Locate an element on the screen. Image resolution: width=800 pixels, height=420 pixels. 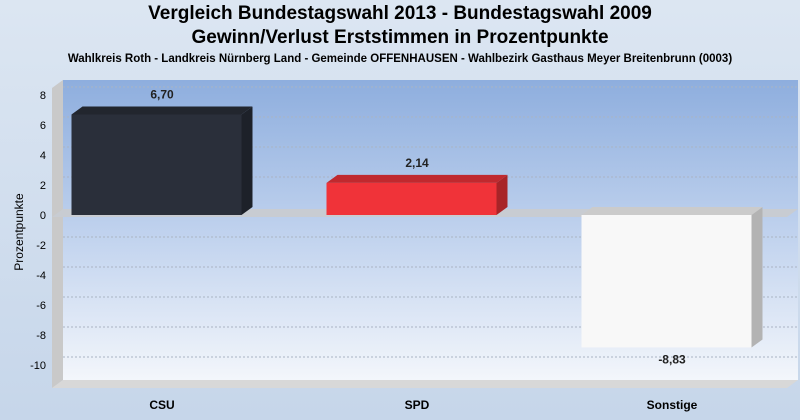
x-tick-label: Sonstige is located at coordinates (672, 405).